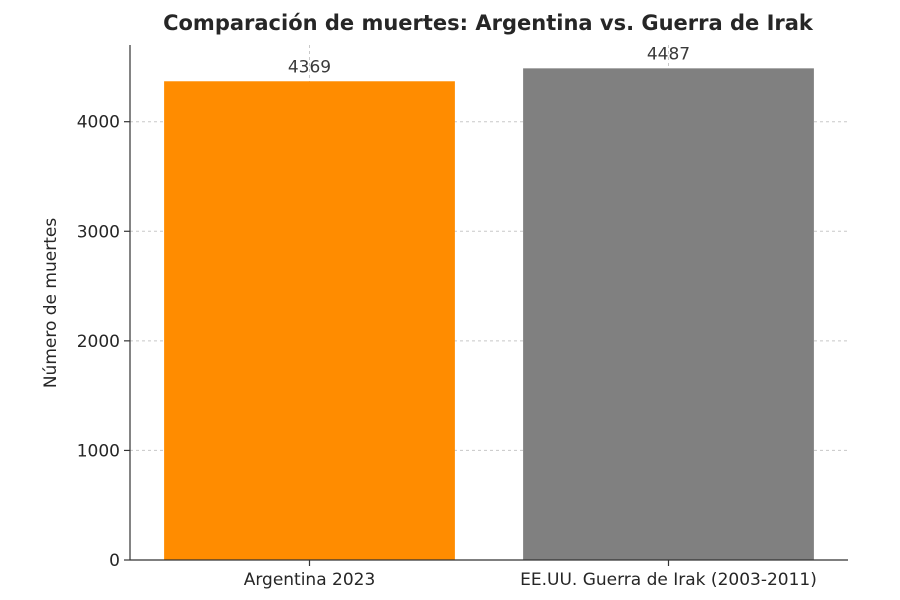  I want to click on y-tick-label: 2000, so click(98, 342).